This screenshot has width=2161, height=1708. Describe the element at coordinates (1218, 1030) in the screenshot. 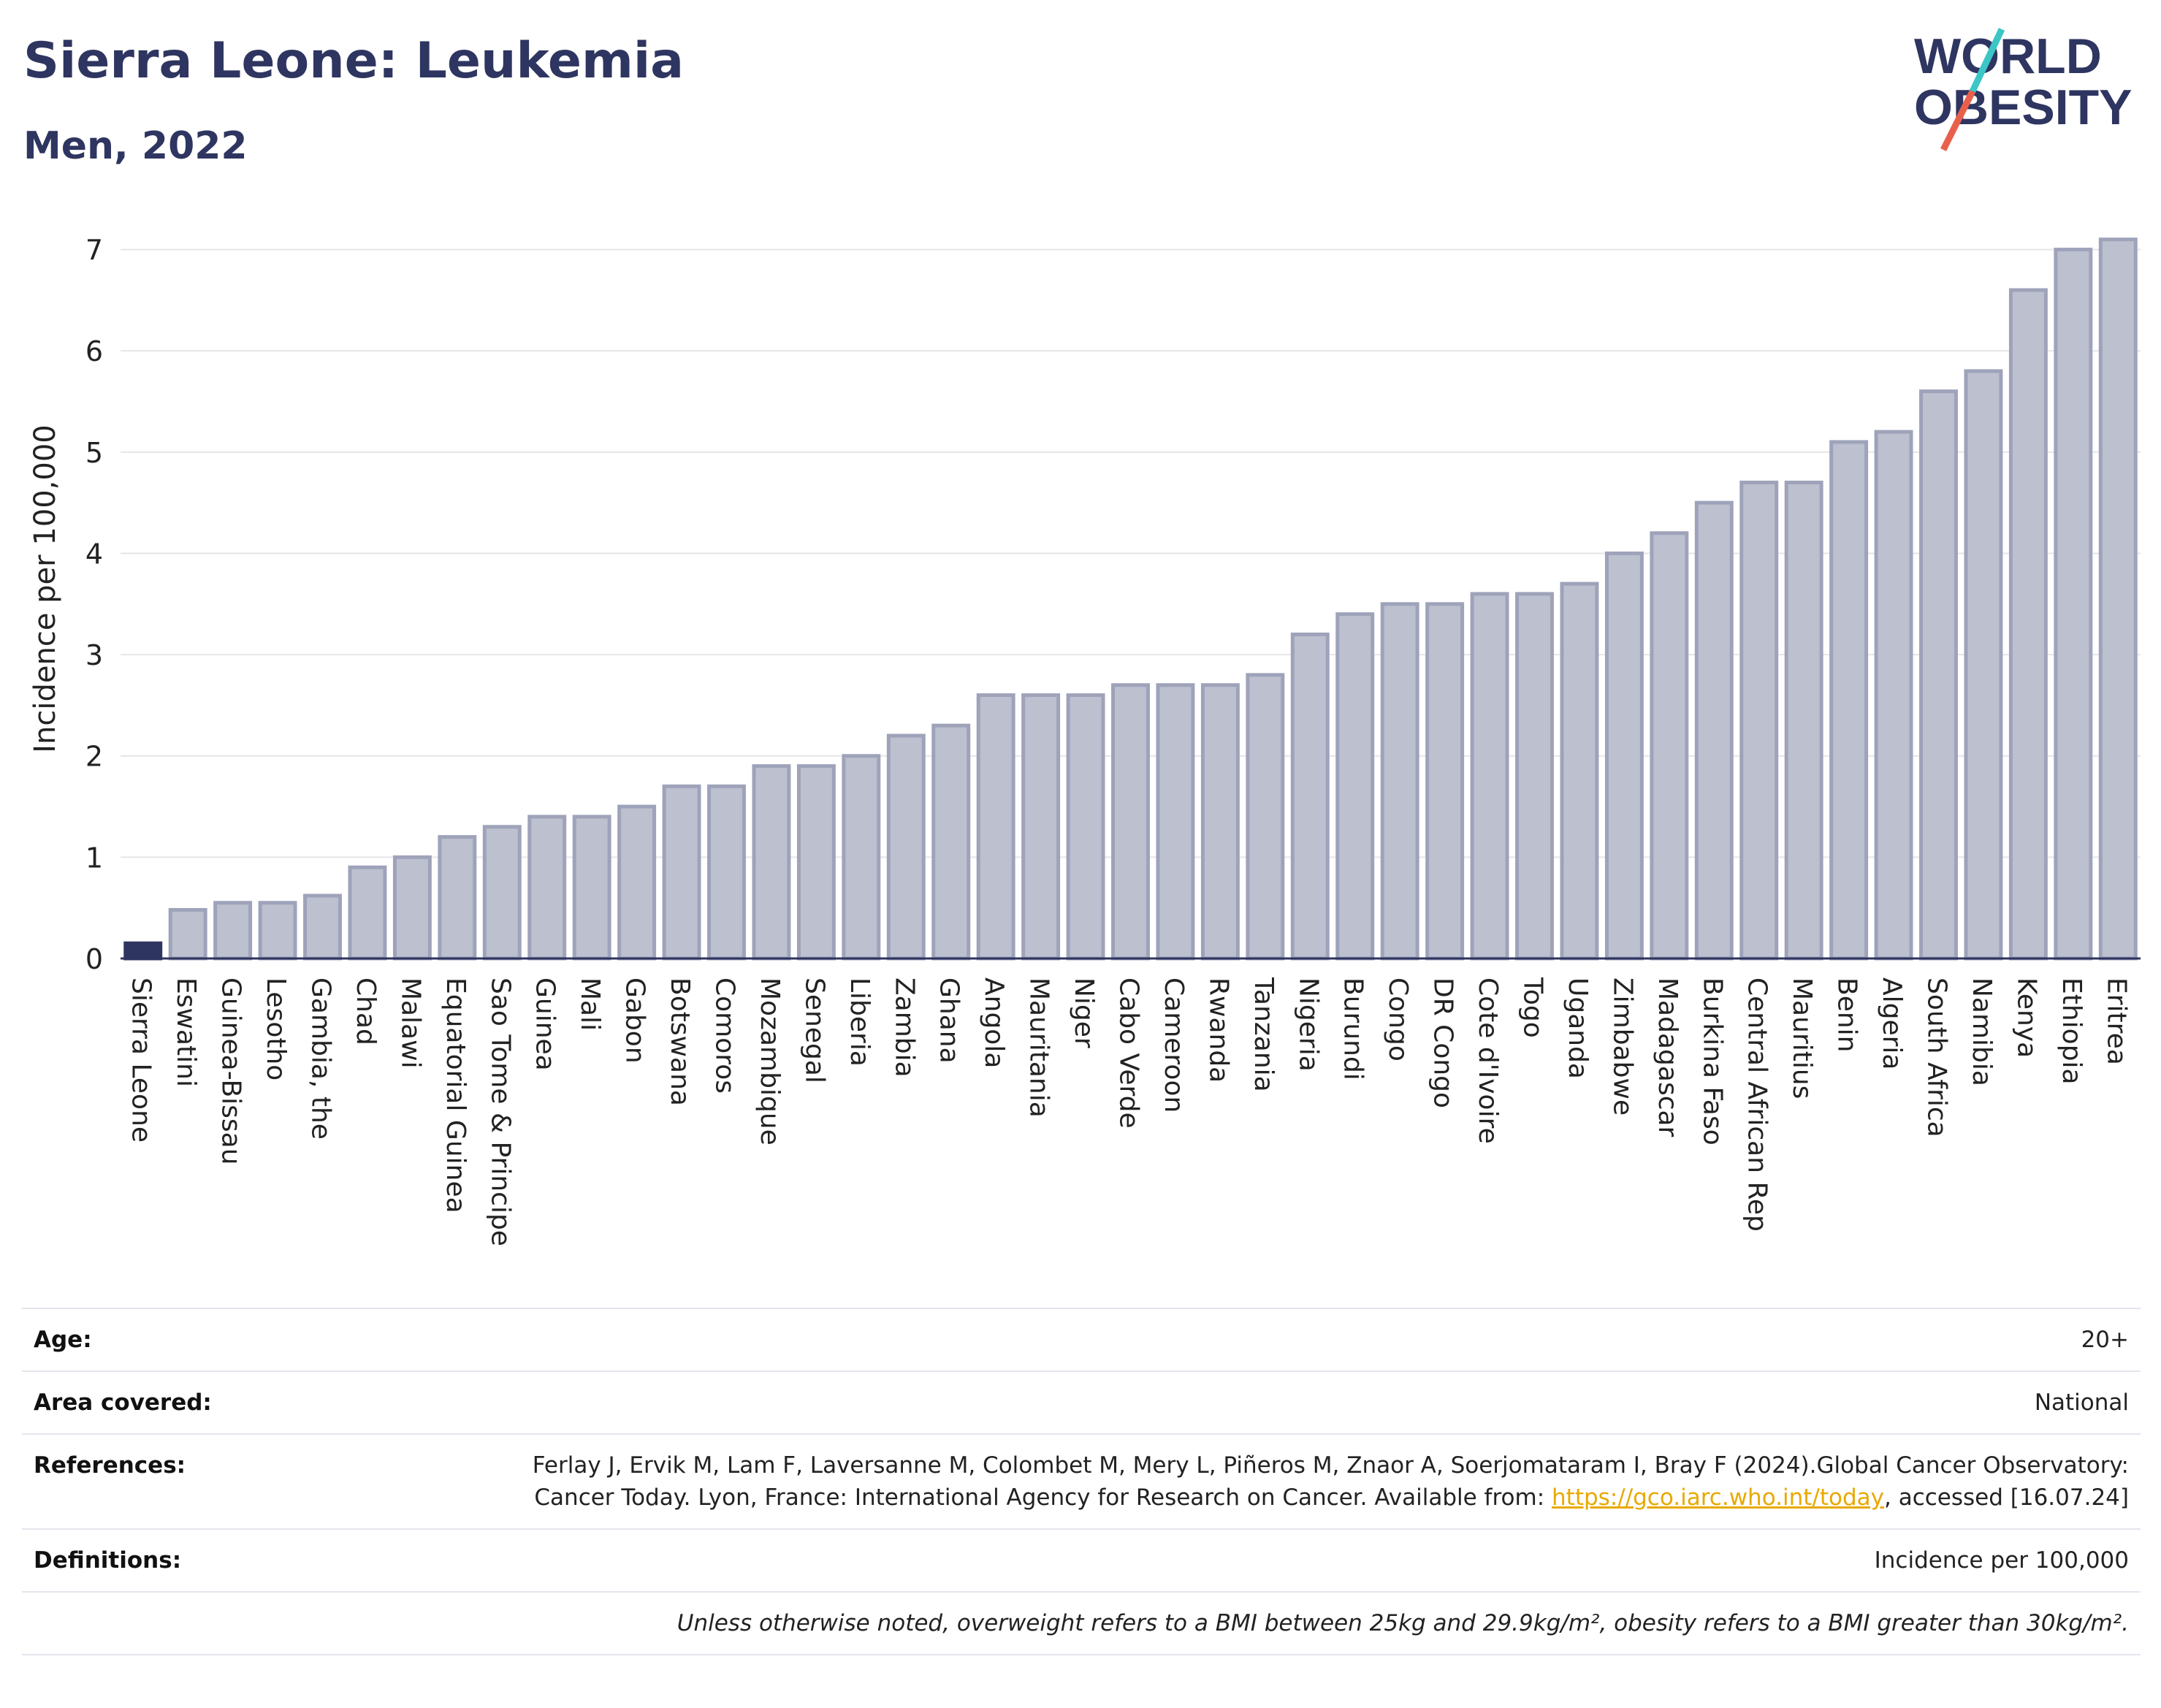

I see `x-tick-label: Rwanda` at that location.